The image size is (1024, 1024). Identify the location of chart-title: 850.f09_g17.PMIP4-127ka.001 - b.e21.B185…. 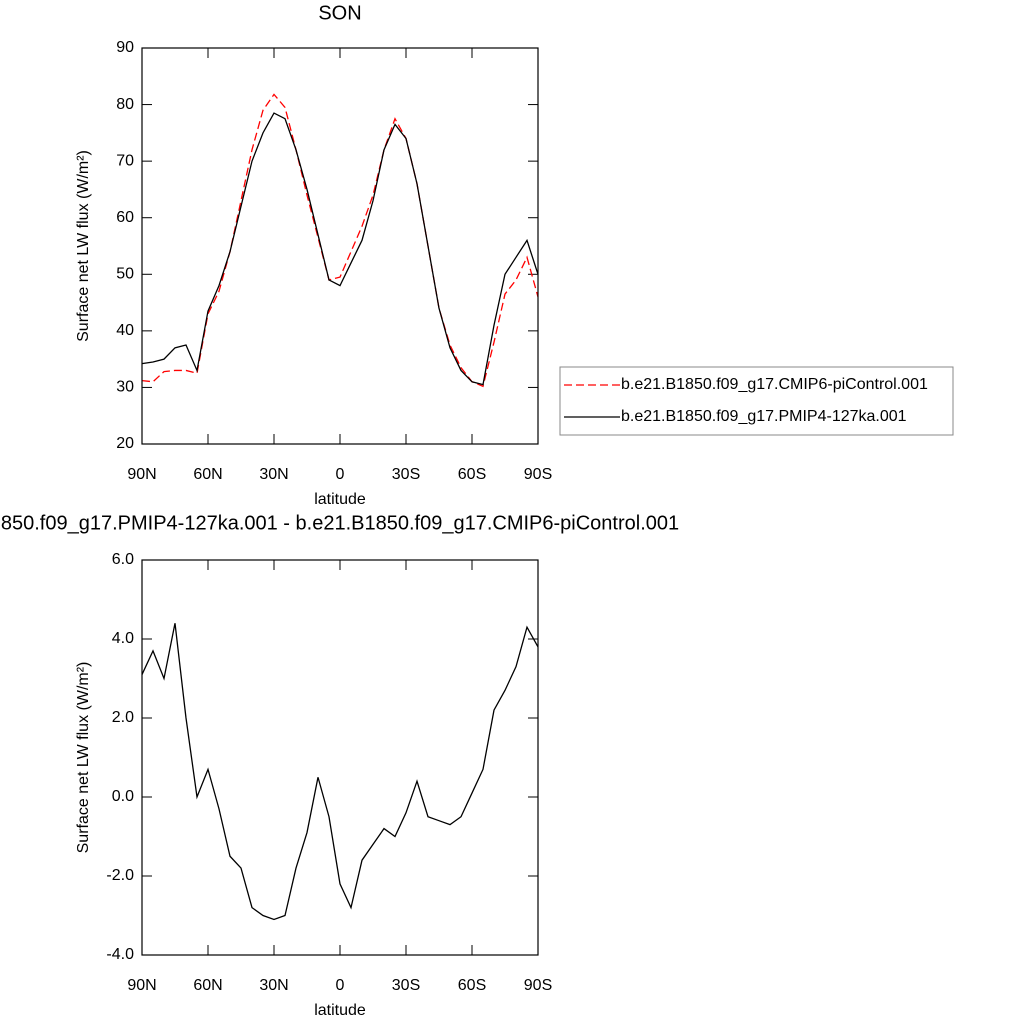
(340, 523).